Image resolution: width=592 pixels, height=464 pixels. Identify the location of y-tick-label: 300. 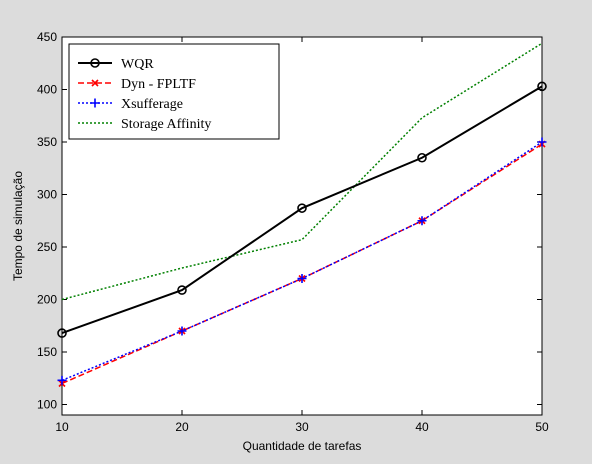
(47, 195).